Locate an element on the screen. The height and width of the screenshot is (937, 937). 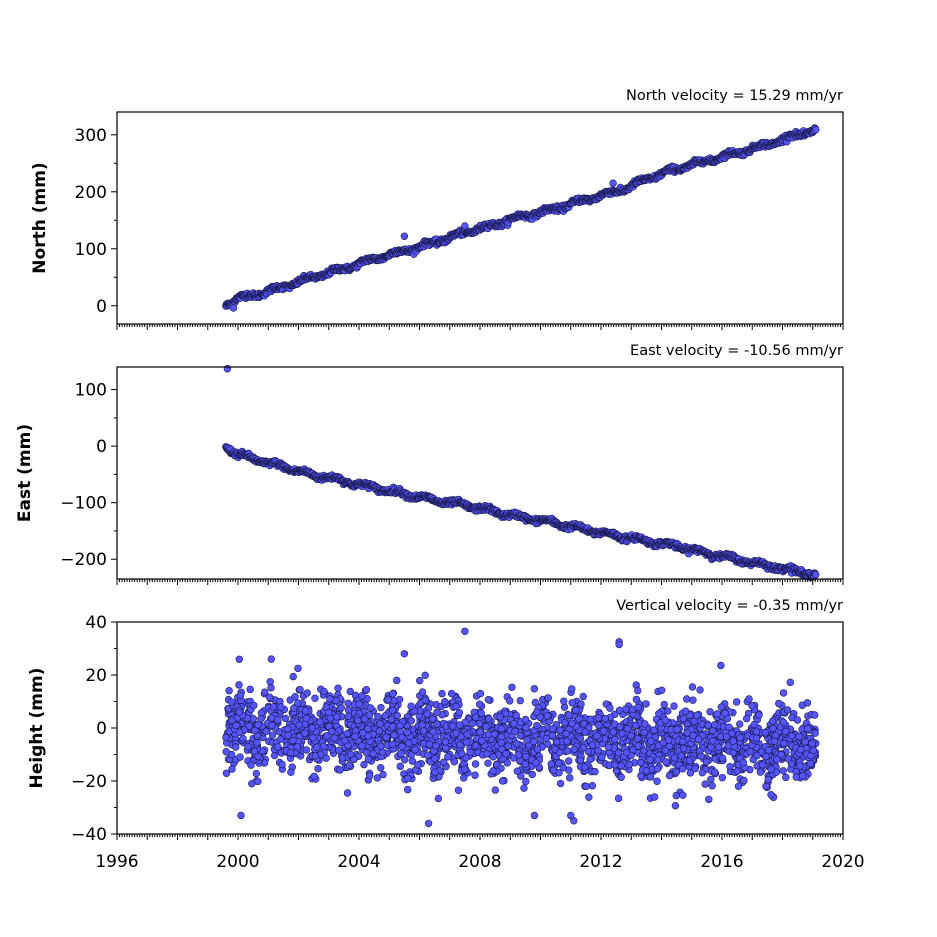
y-tick-label: −200 is located at coordinates (83, 560).